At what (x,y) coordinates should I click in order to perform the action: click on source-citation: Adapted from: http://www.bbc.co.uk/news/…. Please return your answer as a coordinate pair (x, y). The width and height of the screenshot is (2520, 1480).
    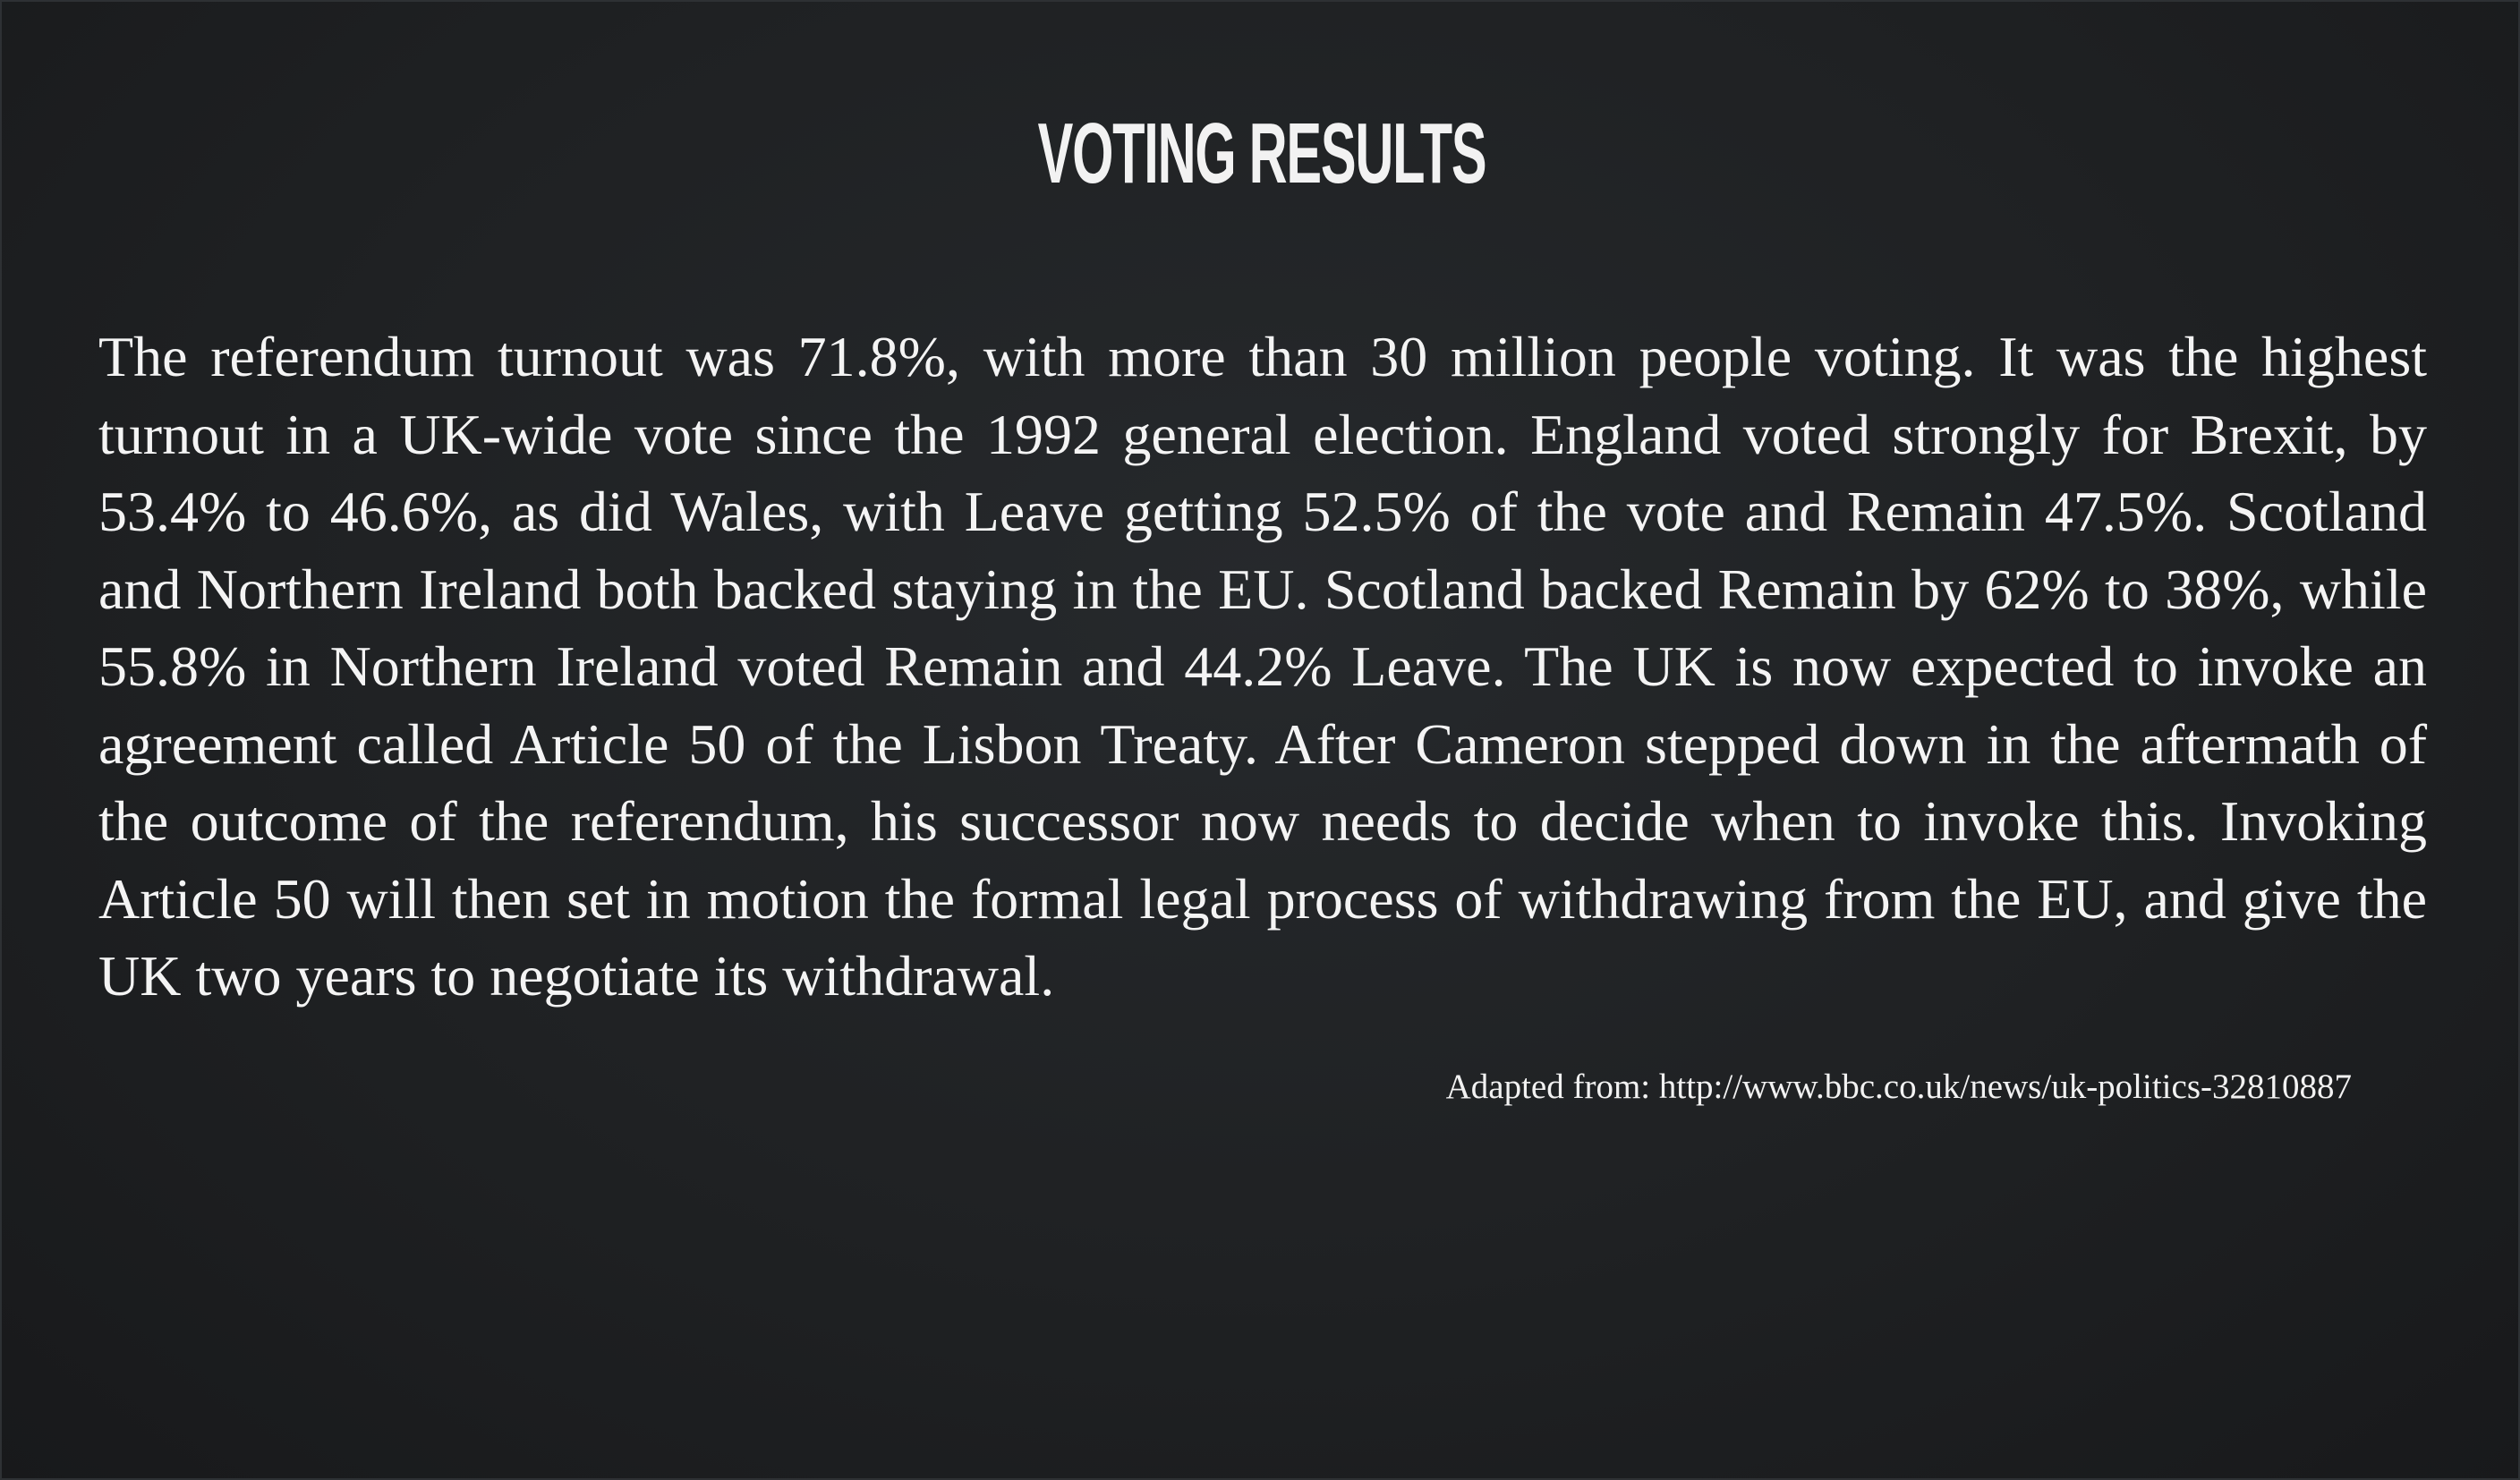
    Looking at the image, I should click on (1898, 1086).